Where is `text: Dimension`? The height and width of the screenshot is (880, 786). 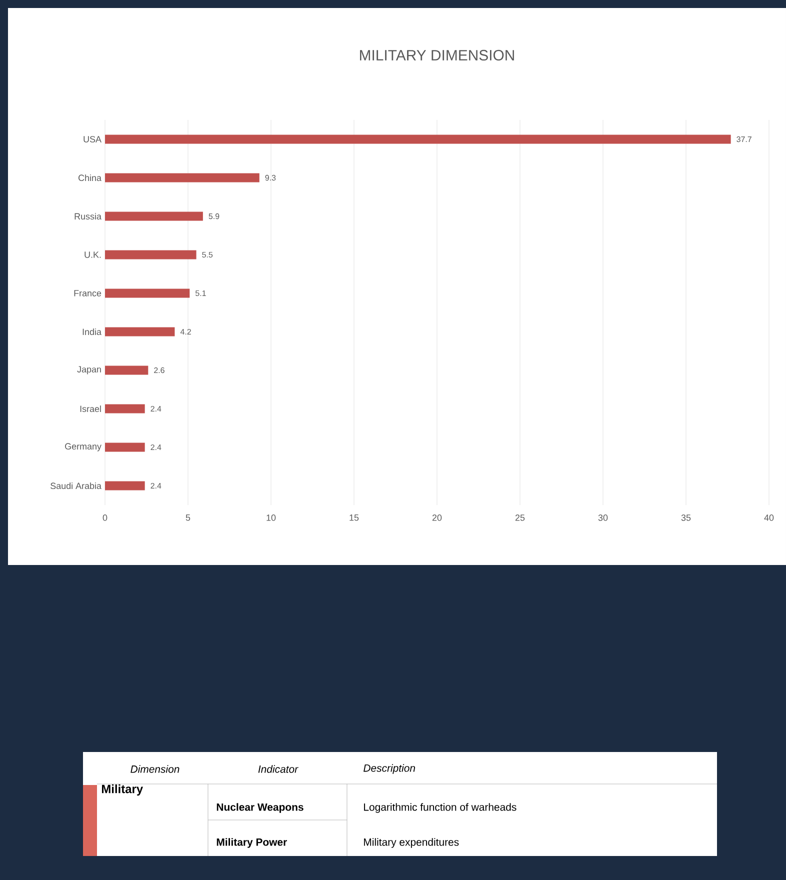
text: Dimension is located at coordinates (155, 769).